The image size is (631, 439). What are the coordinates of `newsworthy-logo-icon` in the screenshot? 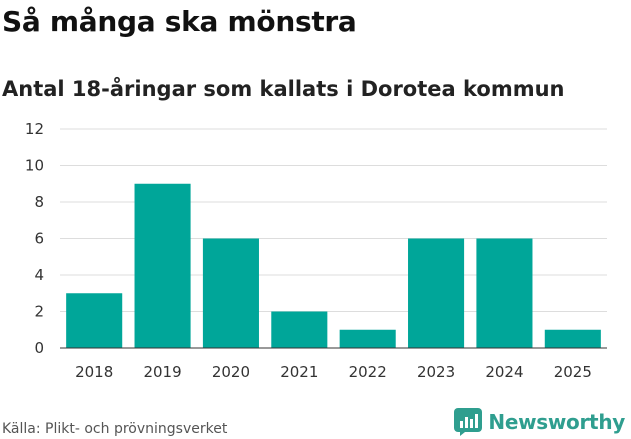 It's located at (468, 422).